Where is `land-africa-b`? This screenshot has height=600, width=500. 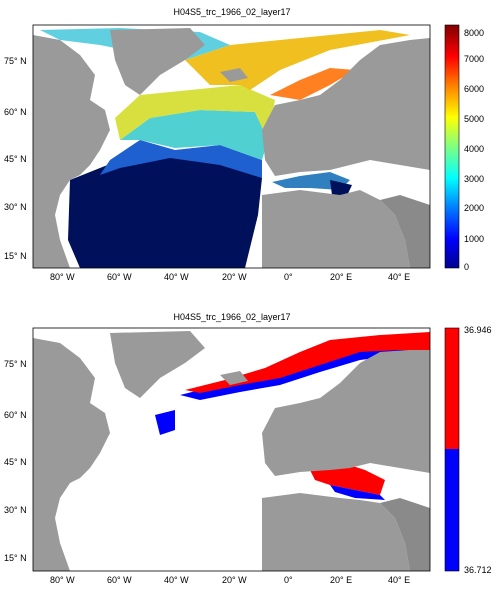 land-africa-b is located at coordinates (336, 532).